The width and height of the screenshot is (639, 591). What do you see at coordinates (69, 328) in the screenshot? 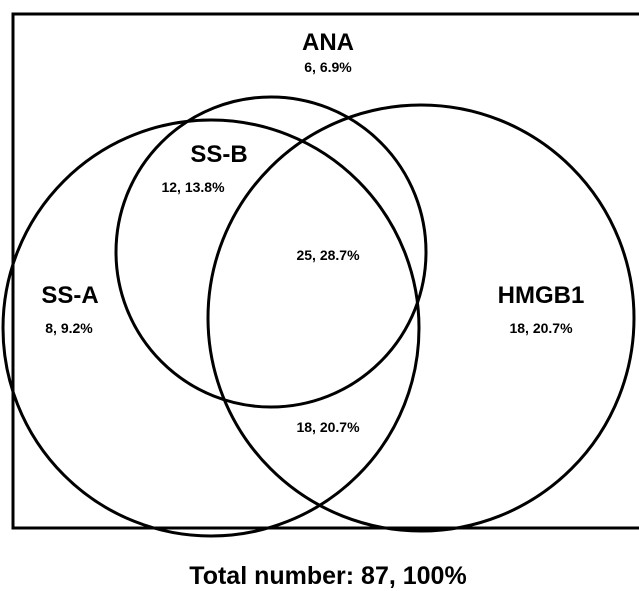
I see `ss-a-count: 8, 9.2%` at bounding box center [69, 328].